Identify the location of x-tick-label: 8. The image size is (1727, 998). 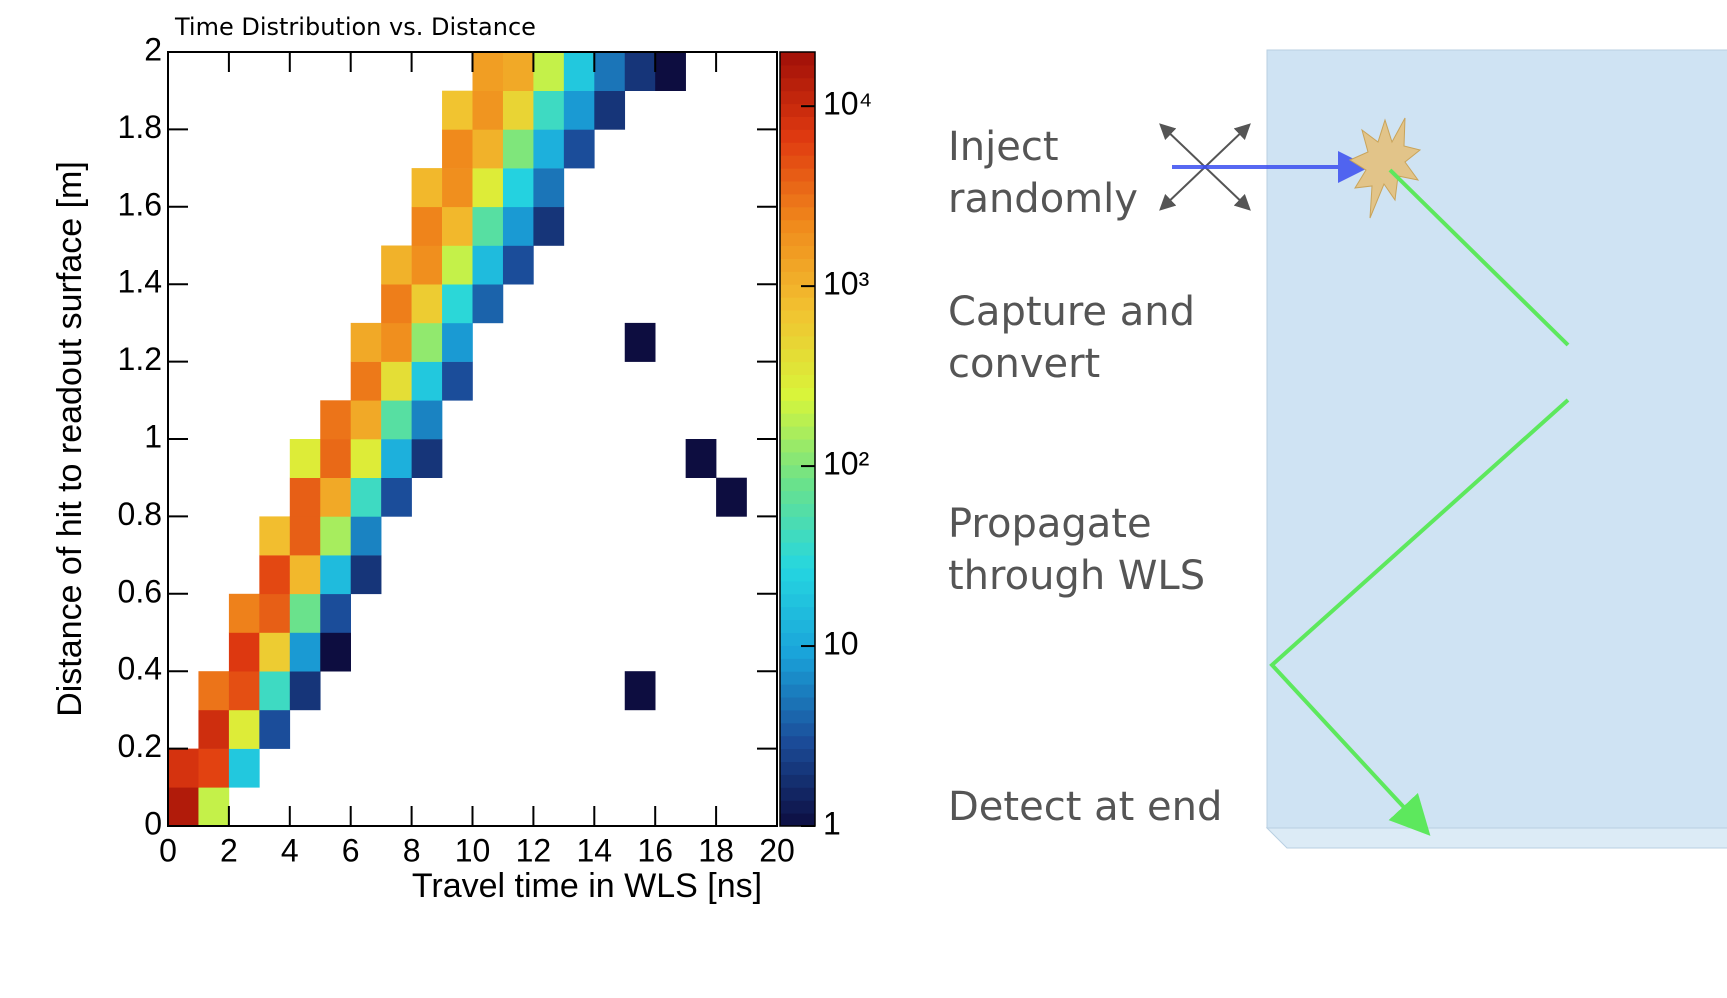
(412, 850).